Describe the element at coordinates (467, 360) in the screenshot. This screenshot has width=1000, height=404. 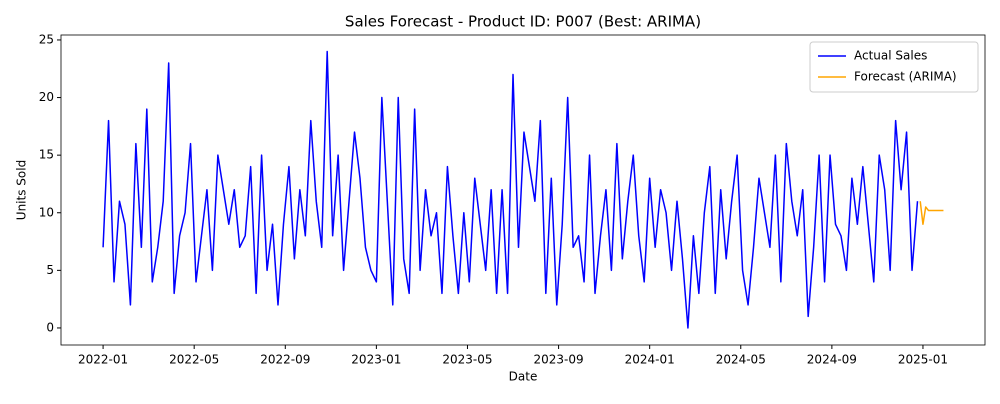
I see `x-tick-label: 2023-05` at that location.